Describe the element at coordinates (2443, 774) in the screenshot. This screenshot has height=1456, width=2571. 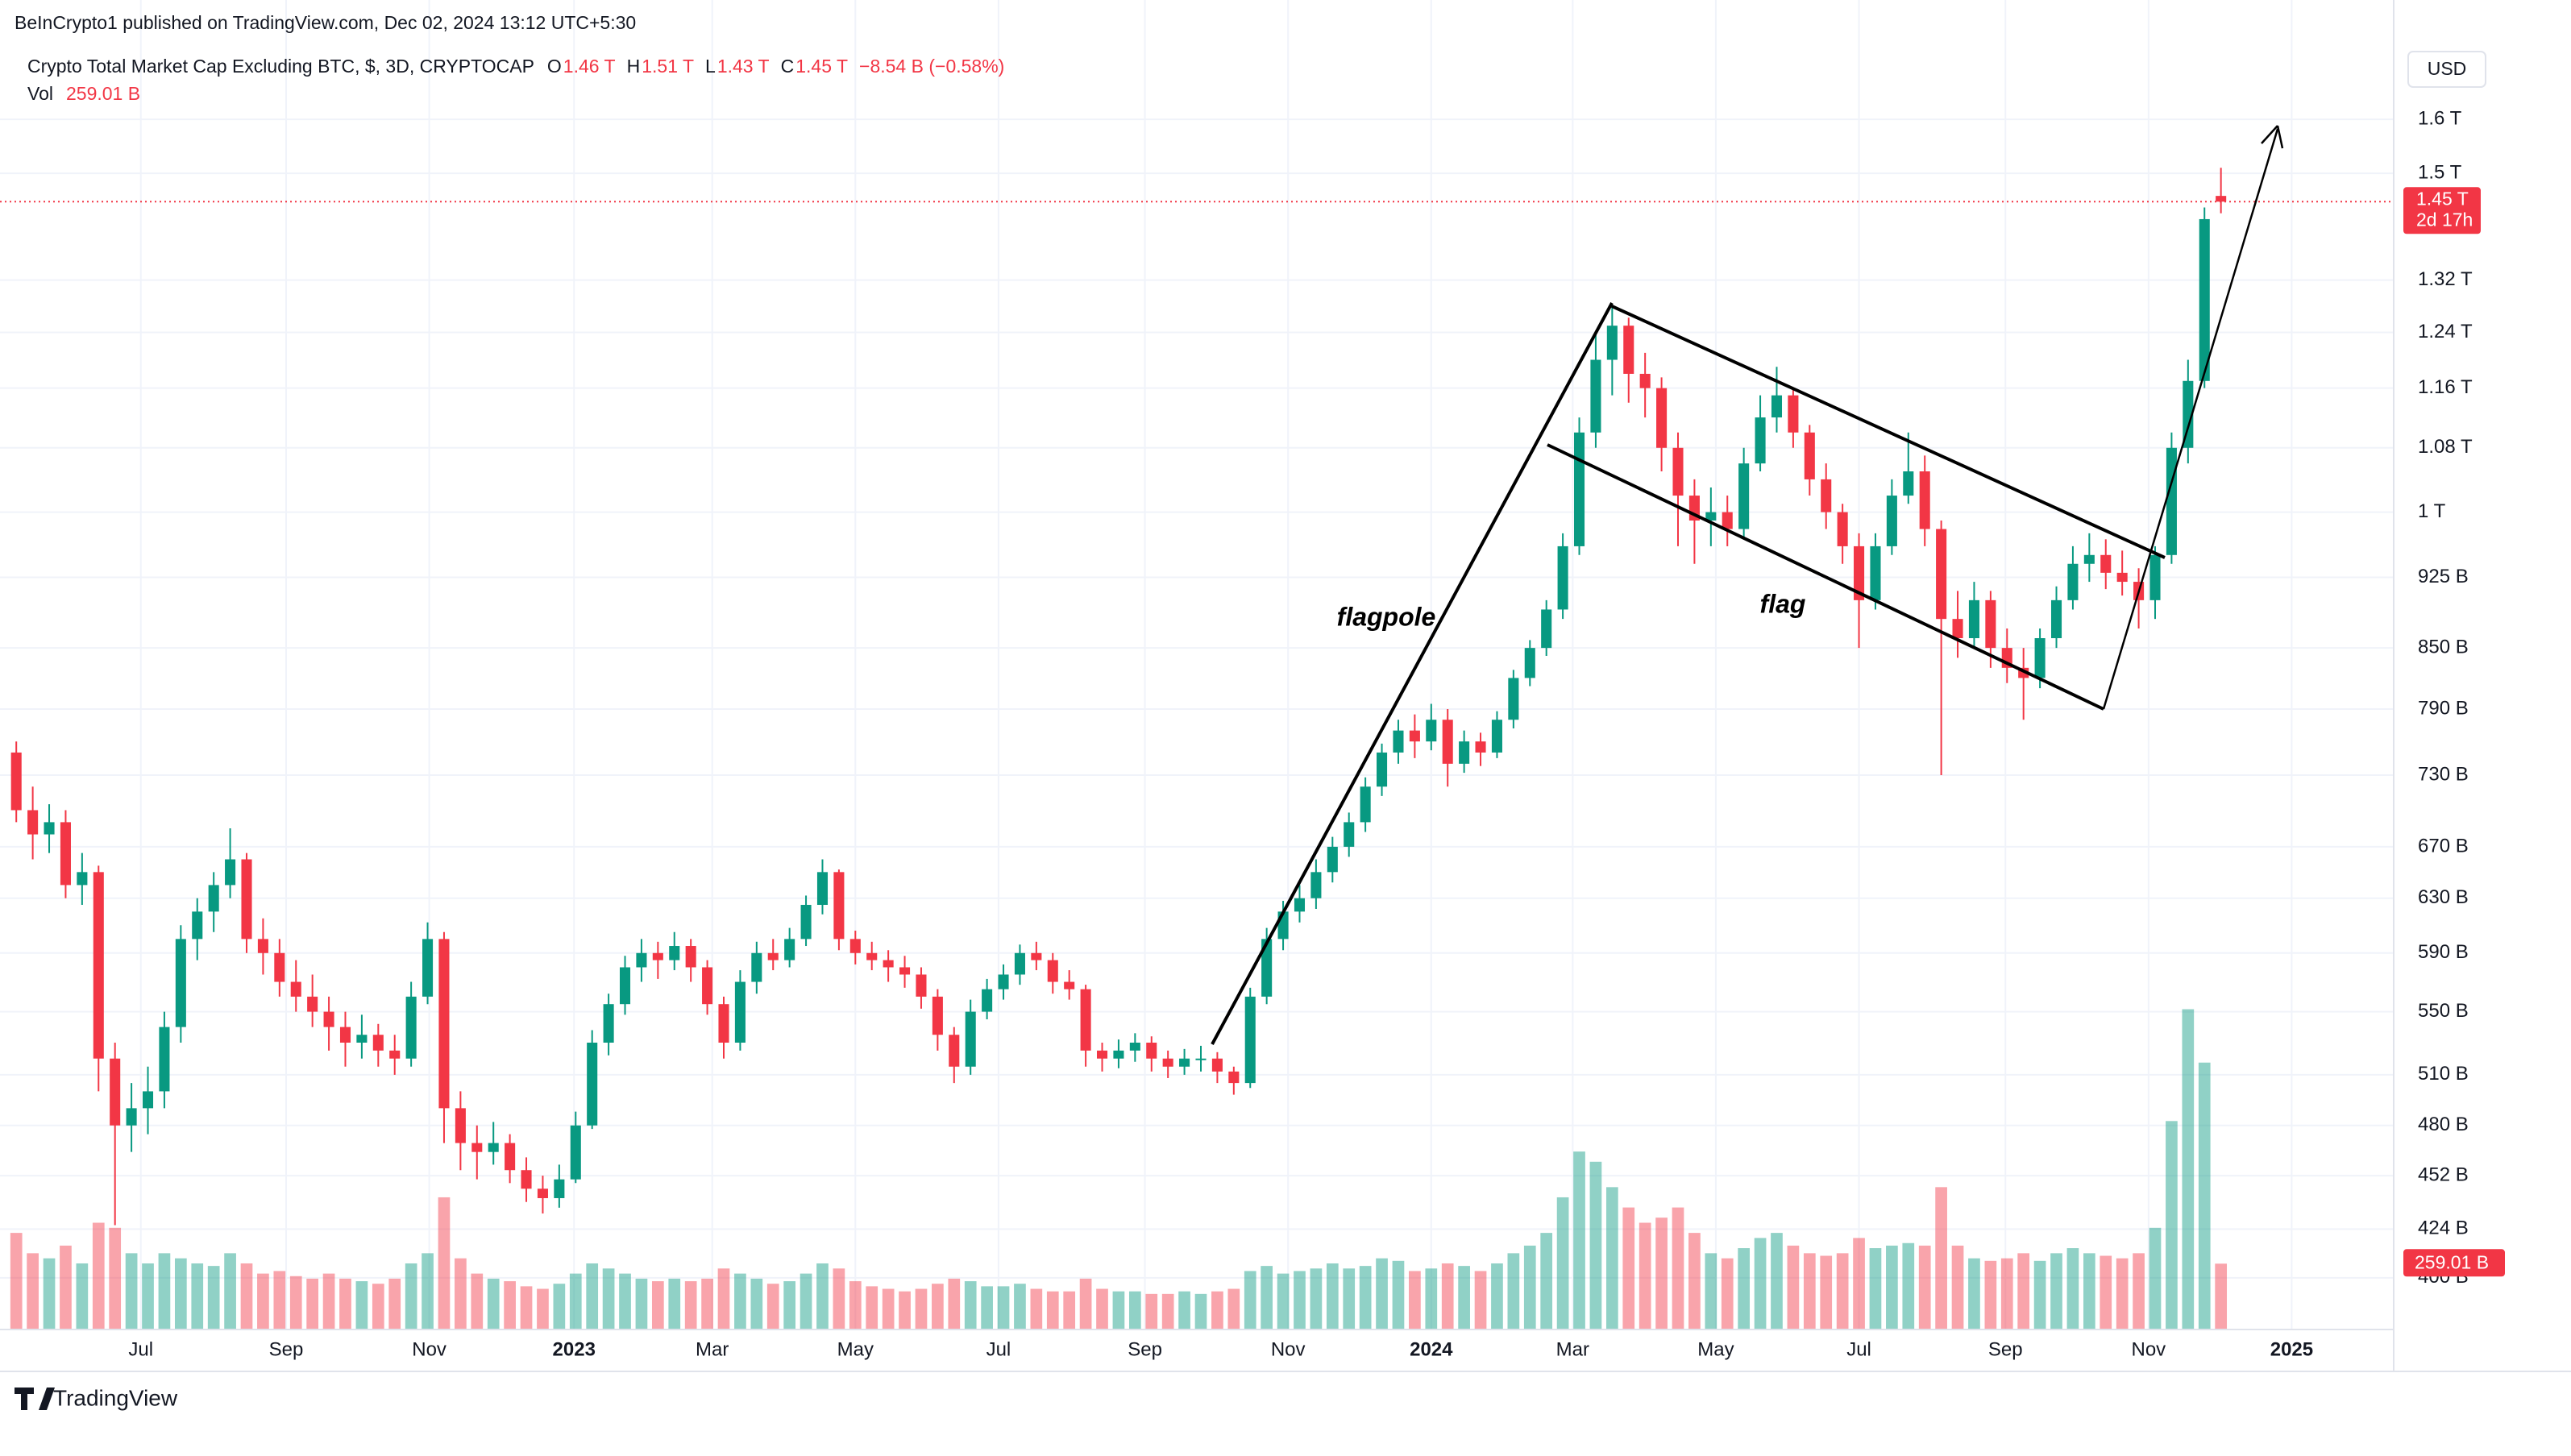
I see `y-tick-label: 730 B` at that location.